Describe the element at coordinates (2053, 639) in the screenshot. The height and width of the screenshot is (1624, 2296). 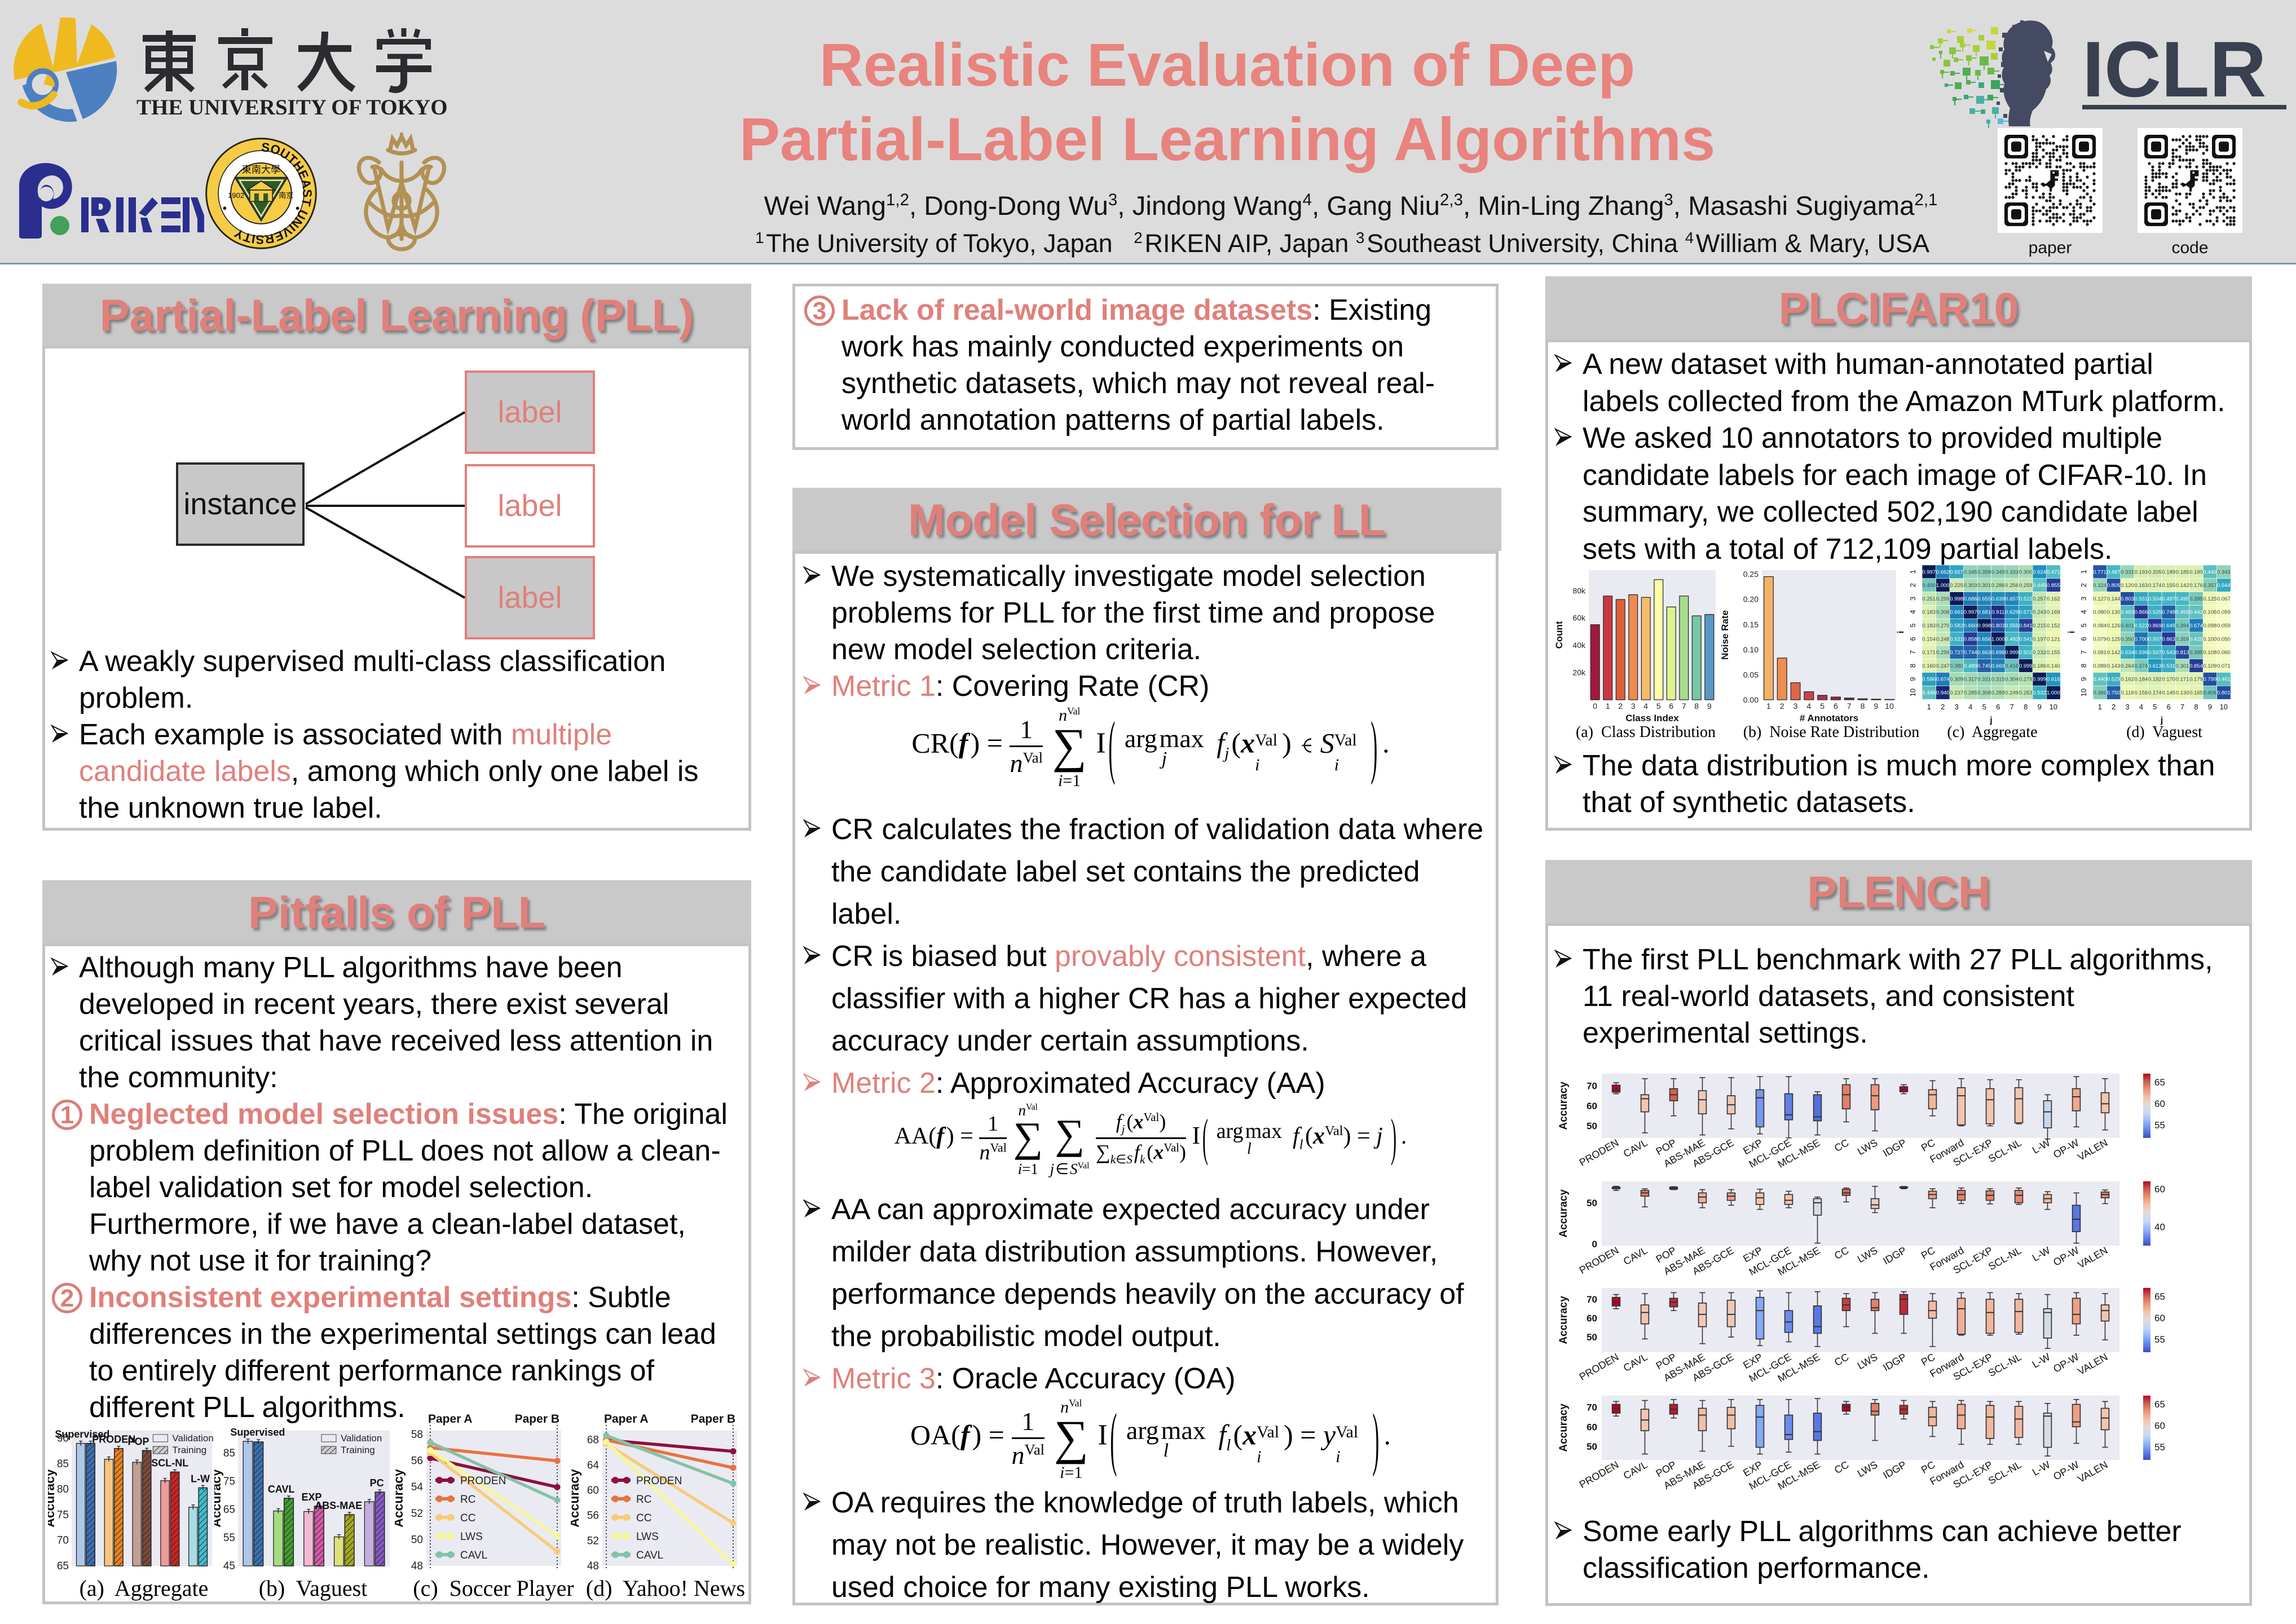
I see `svg-text: 0.121` at that location.